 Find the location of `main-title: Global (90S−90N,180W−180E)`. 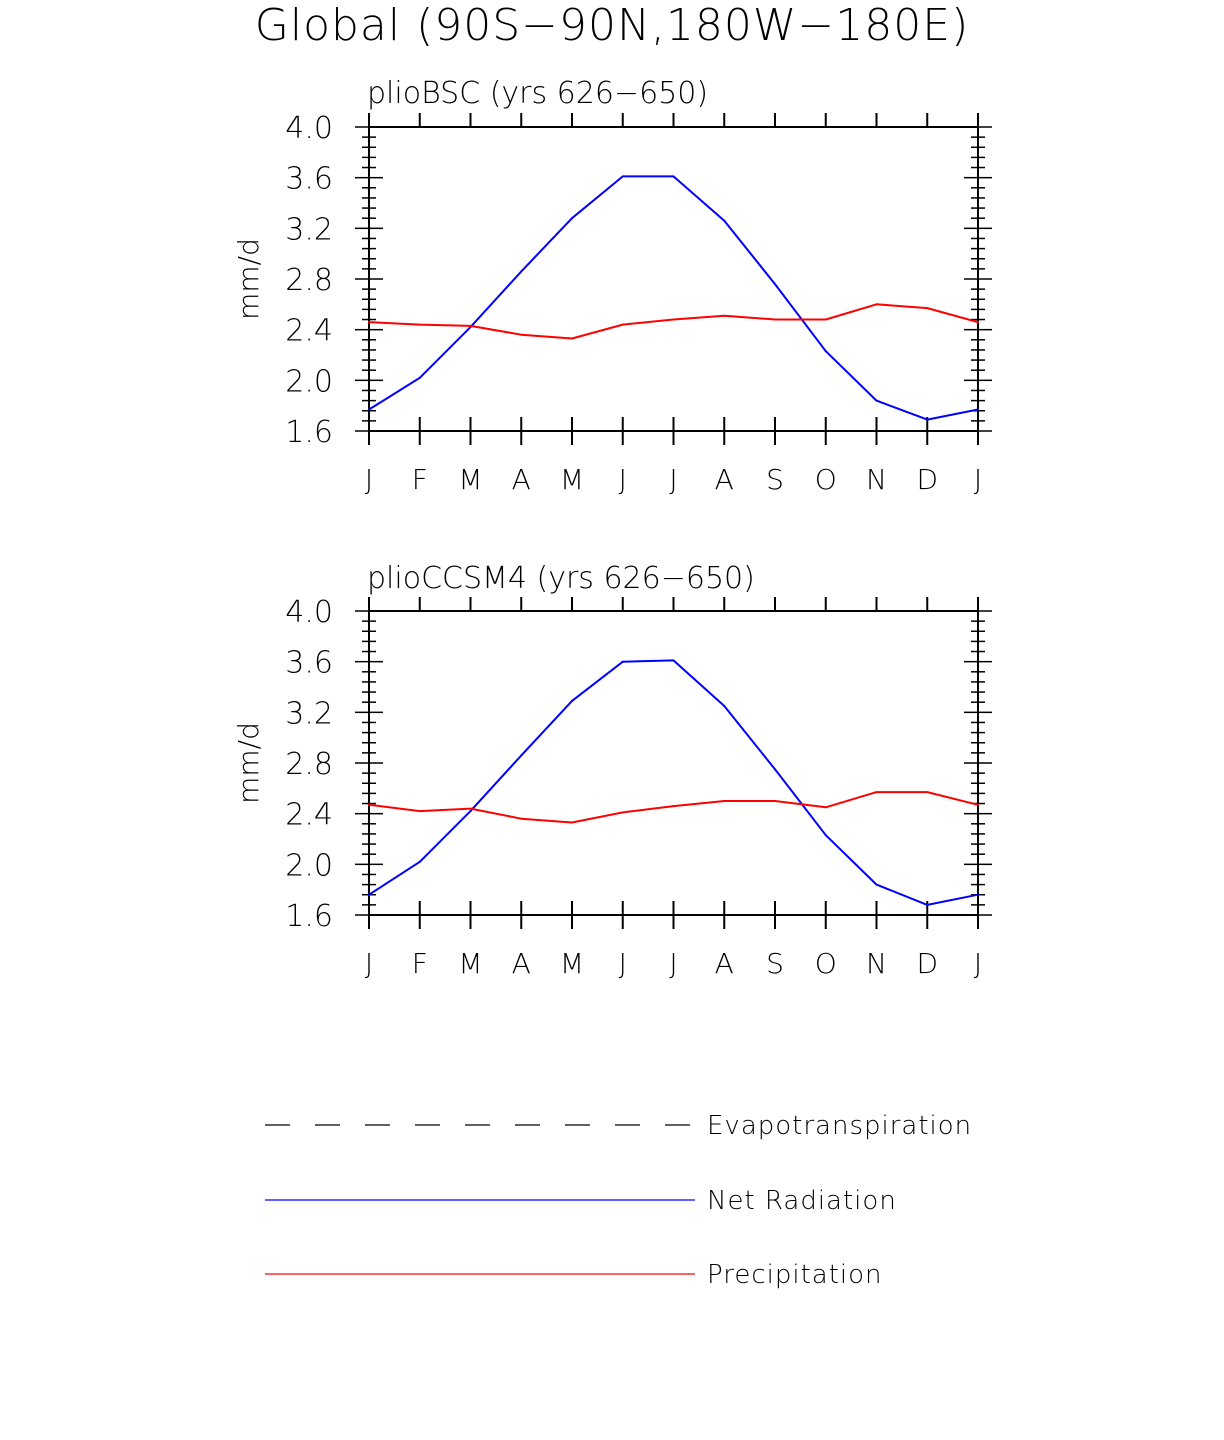

main-title: Global (90S−90N,180W−180E) is located at coordinates (612, 25).